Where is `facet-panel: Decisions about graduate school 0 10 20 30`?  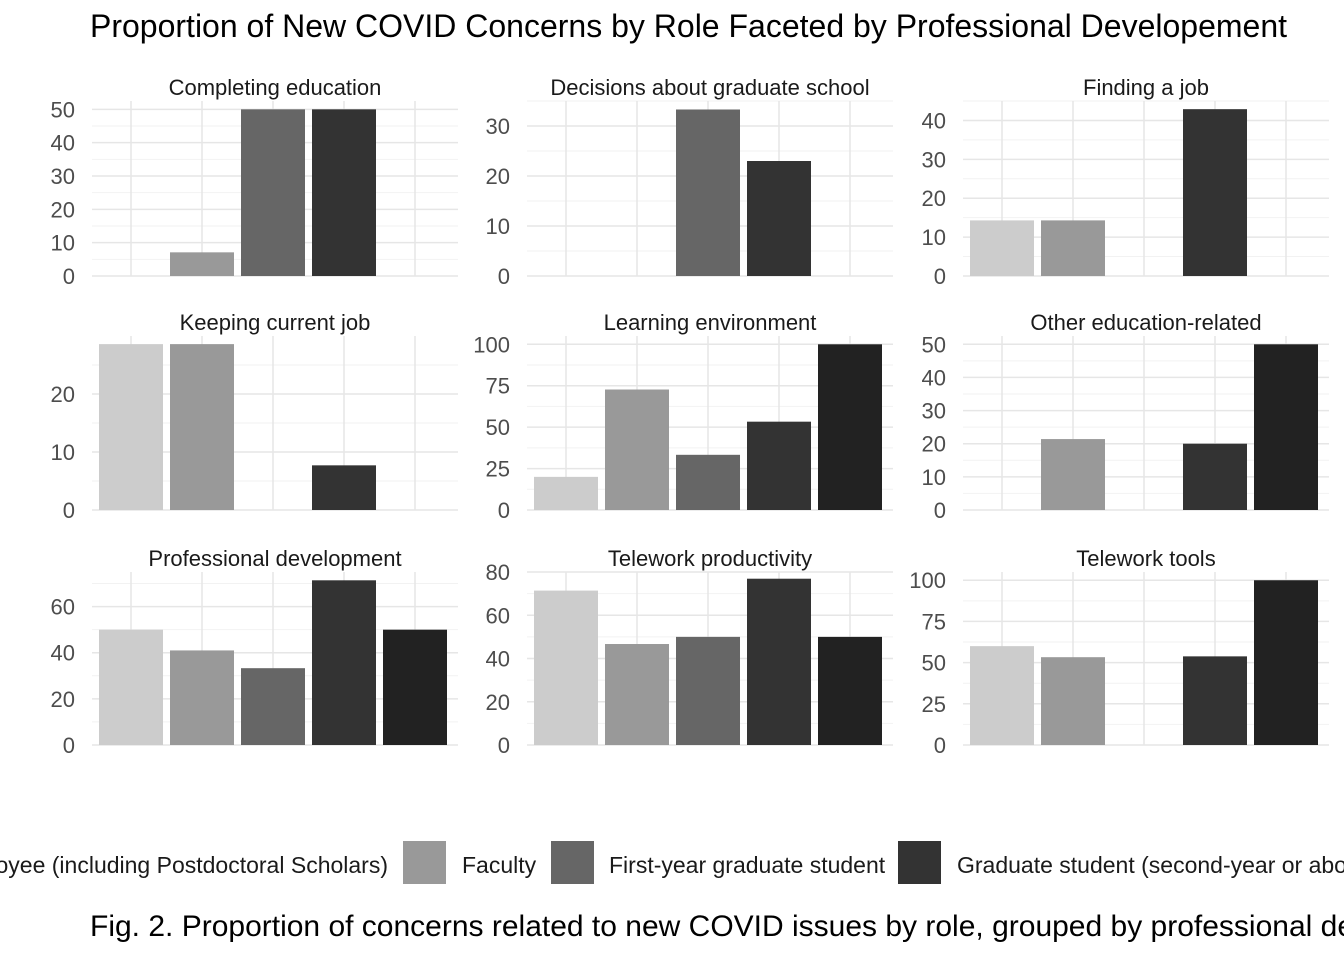 facet-panel: Decisions about graduate school 0 10 20 30 is located at coordinates (689, 182).